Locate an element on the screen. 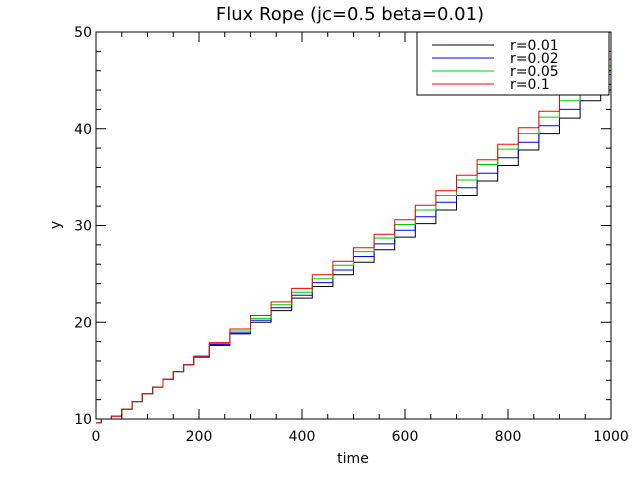 The image size is (640, 480). legend-label: r=0.1 is located at coordinates (530, 85).